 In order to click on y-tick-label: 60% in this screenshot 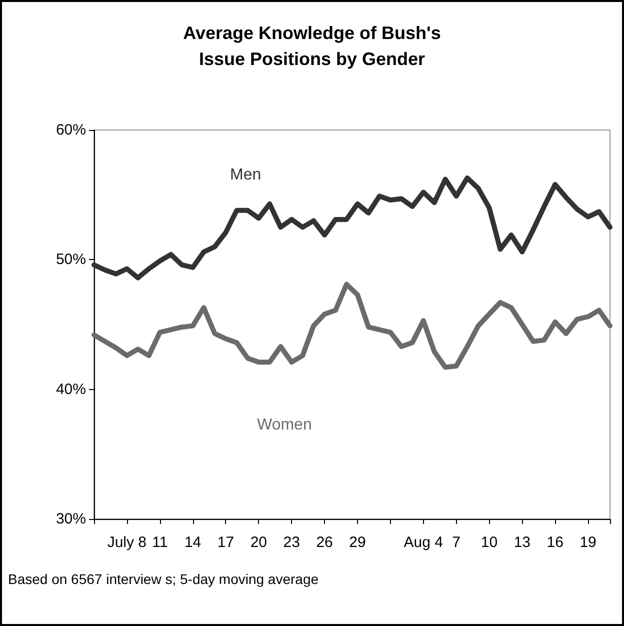, I will do `click(71, 130)`.